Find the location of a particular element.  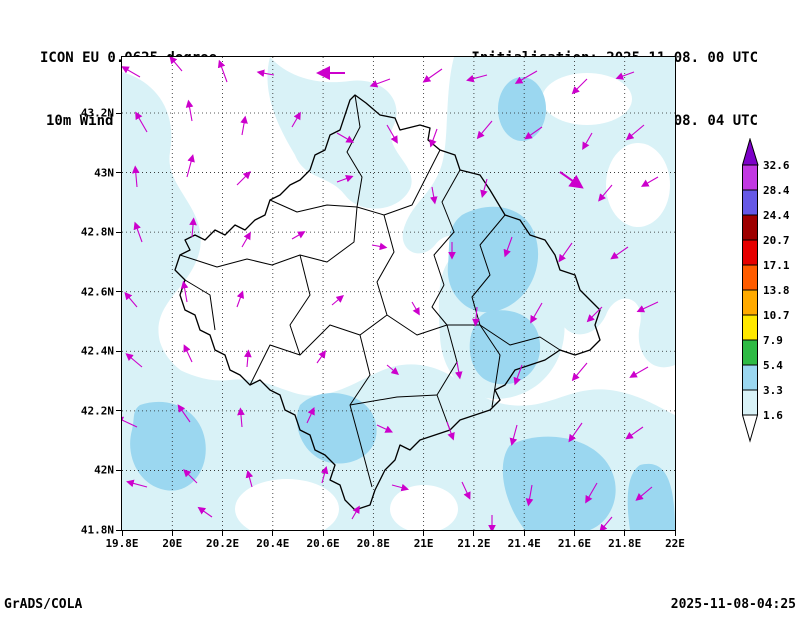

y-axis-label: 41.8N is located at coordinates (97, 530).